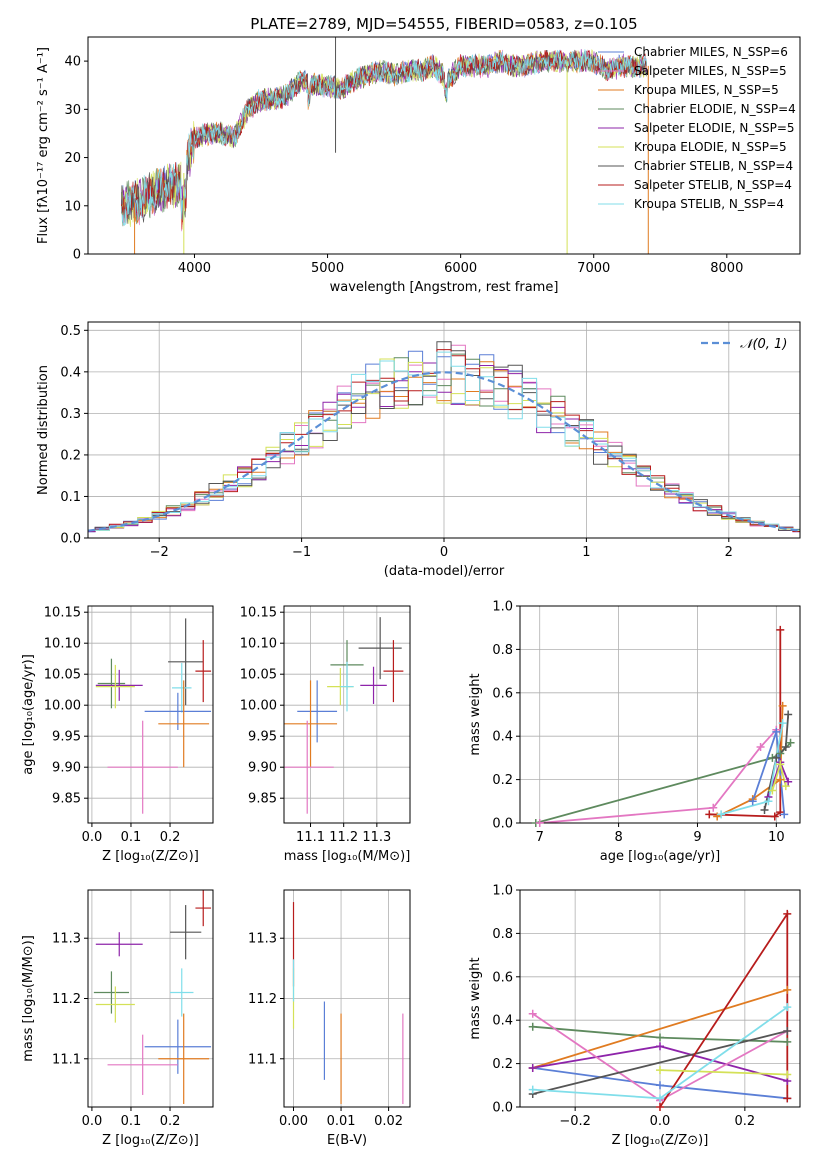  Describe the element at coordinates (72, 206) in the screenshot. I see `y-tick-label: 10` at that location.